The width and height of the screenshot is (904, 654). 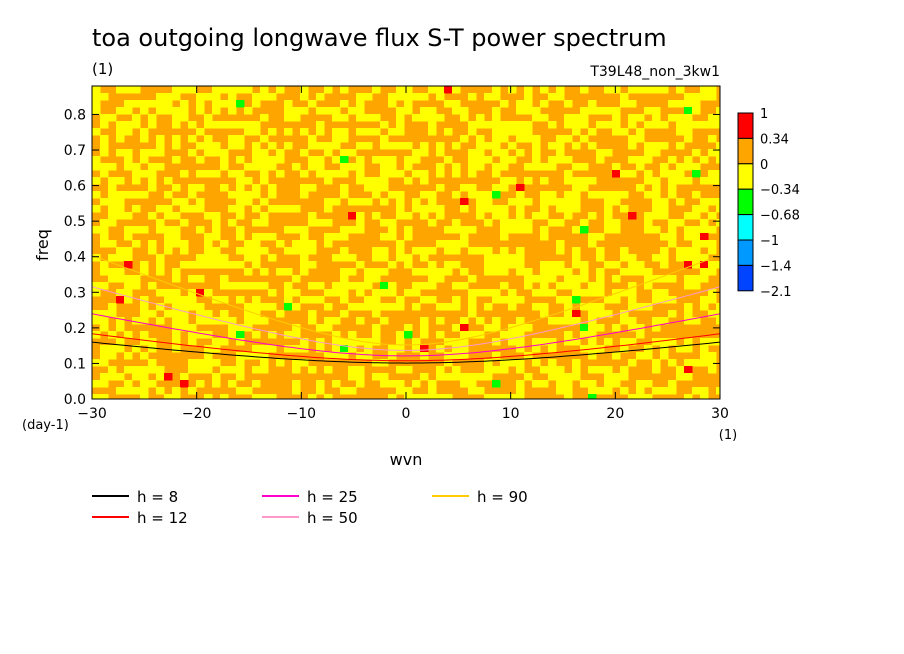 What do you see at coordinates (768, 203) in the screenshot?
I see `colorbar: 10.340−0.34−0.68−1−1.4−2.1` at bounding box center [768, 203].